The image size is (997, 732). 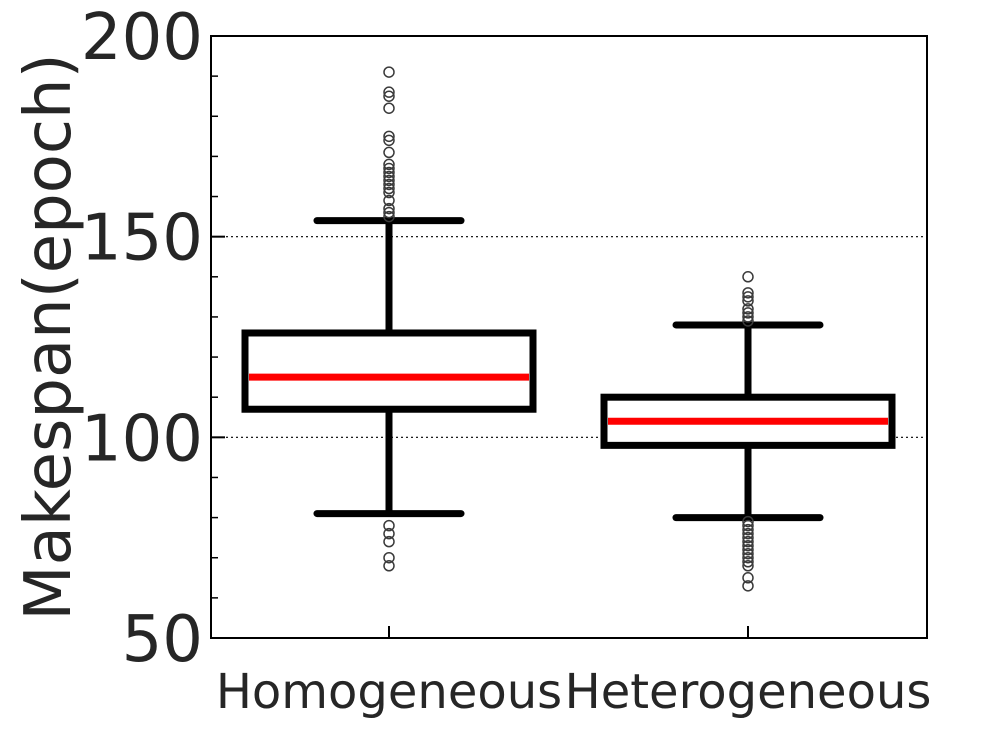 I want to click on iqr-box, so click(x=389, y=371).